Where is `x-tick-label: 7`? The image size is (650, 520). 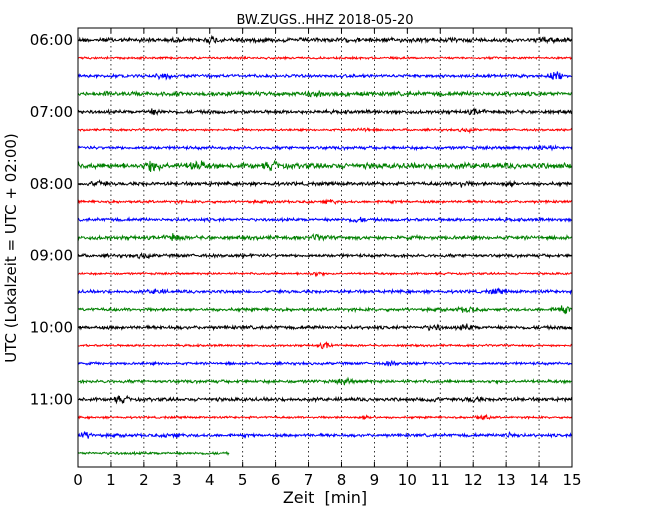 x-tick-label: 7 is located at coordinates (309, 480).